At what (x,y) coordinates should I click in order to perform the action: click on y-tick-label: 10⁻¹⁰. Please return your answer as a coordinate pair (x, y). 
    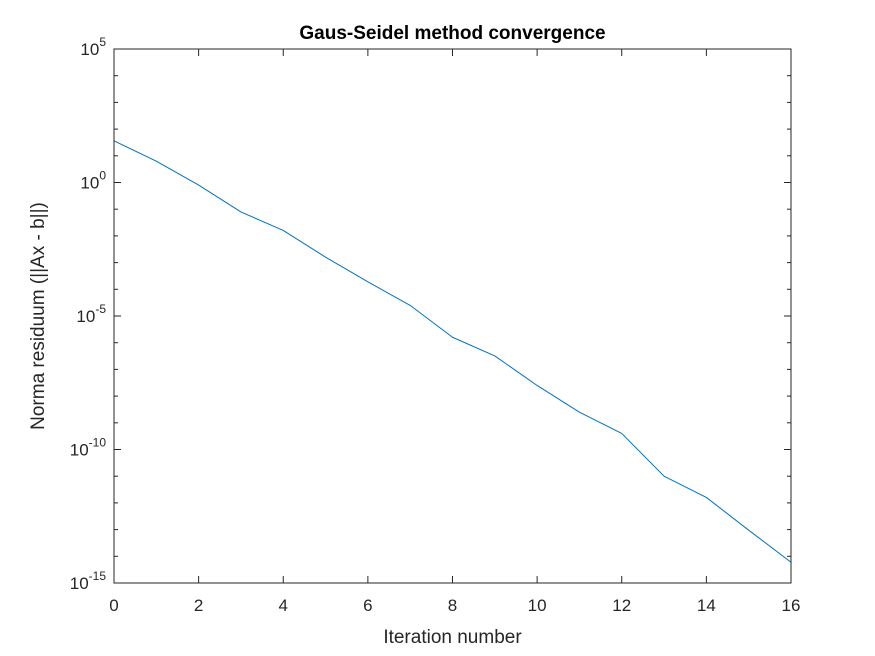
    Looking at the image, I should click on (88, 448).